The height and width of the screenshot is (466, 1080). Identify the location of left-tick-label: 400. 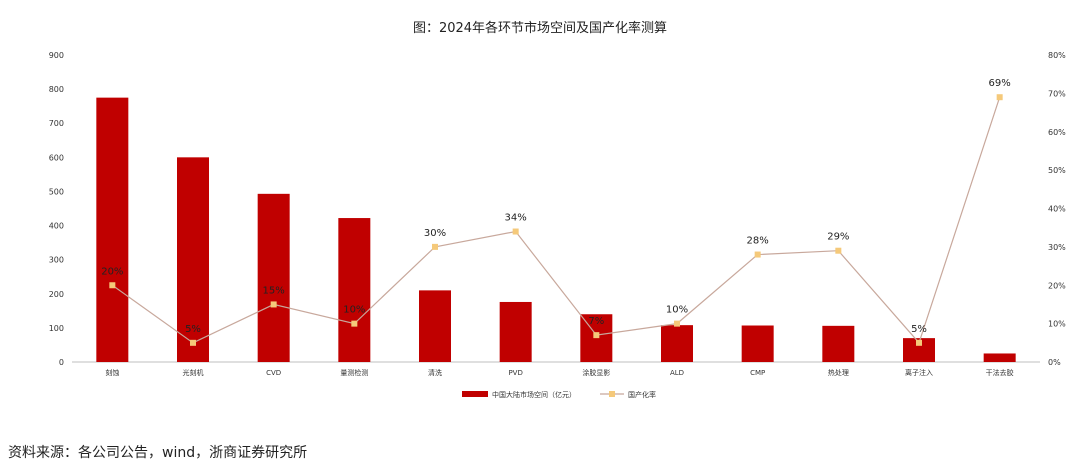
(56, 226).